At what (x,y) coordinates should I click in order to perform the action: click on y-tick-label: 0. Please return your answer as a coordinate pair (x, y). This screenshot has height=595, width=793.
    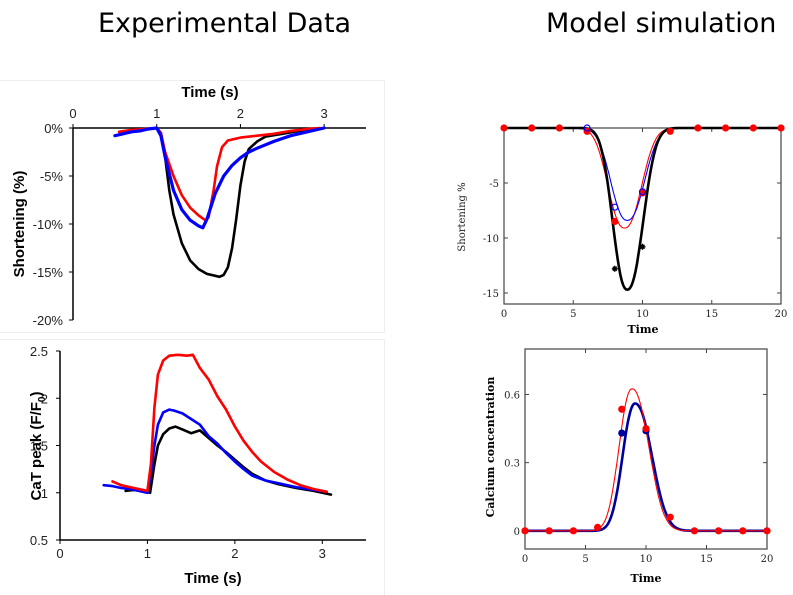
    Looking at the image, I should click on (517, 532).